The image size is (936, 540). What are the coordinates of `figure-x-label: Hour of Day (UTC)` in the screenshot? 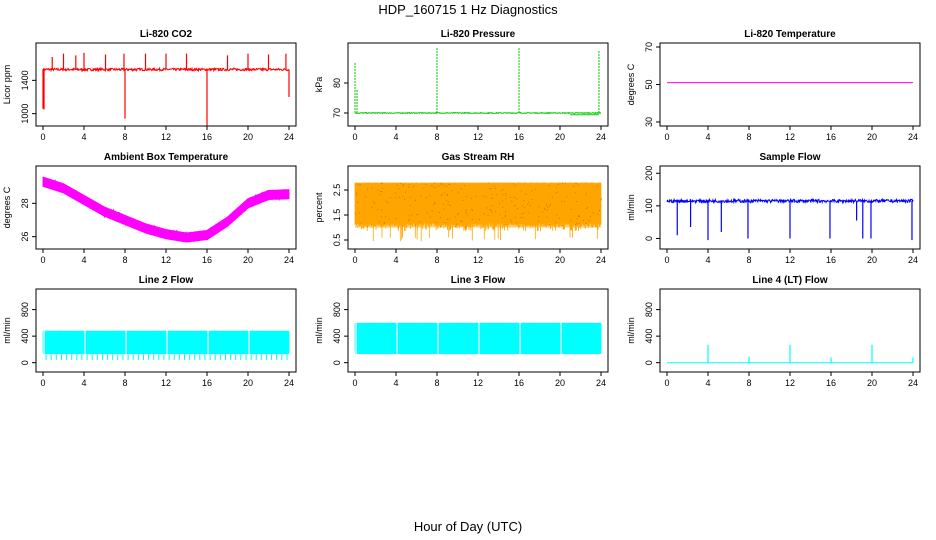 It's located at (468, 526).